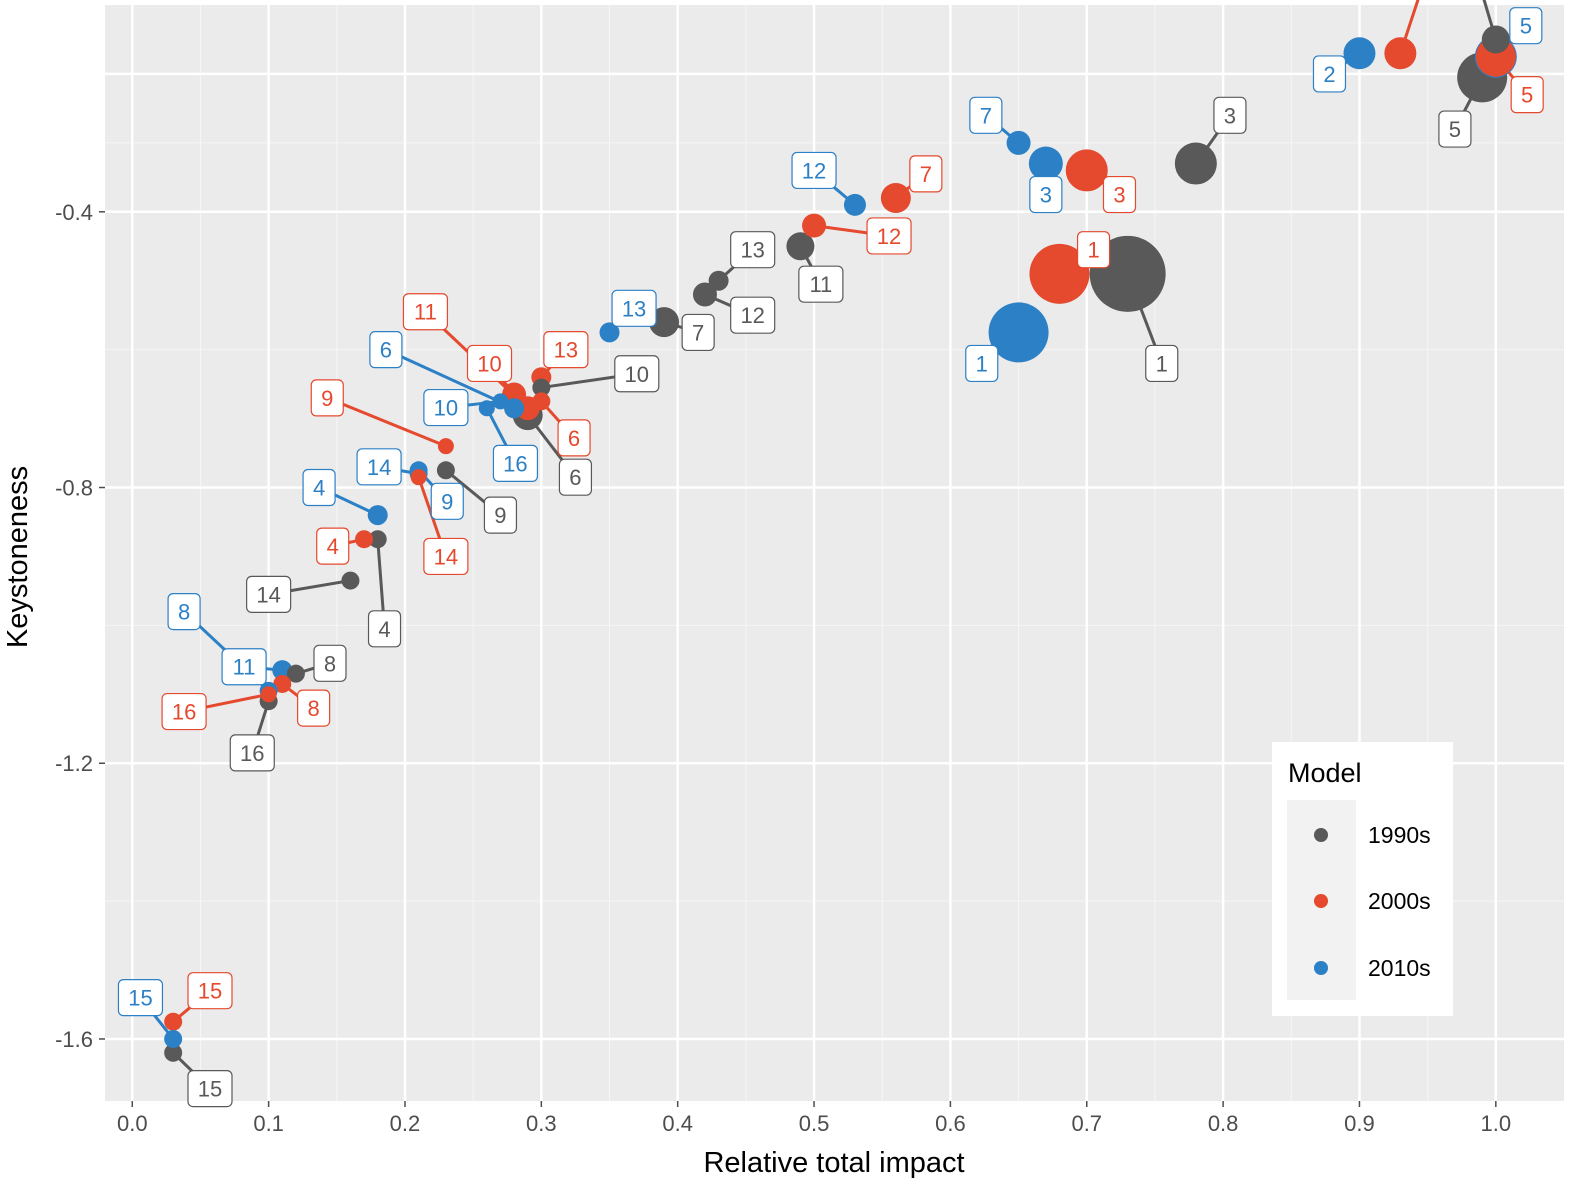 The image size is (1573, 1184). I want to click on x-tick-label: 0.3, so click(541, 1123).